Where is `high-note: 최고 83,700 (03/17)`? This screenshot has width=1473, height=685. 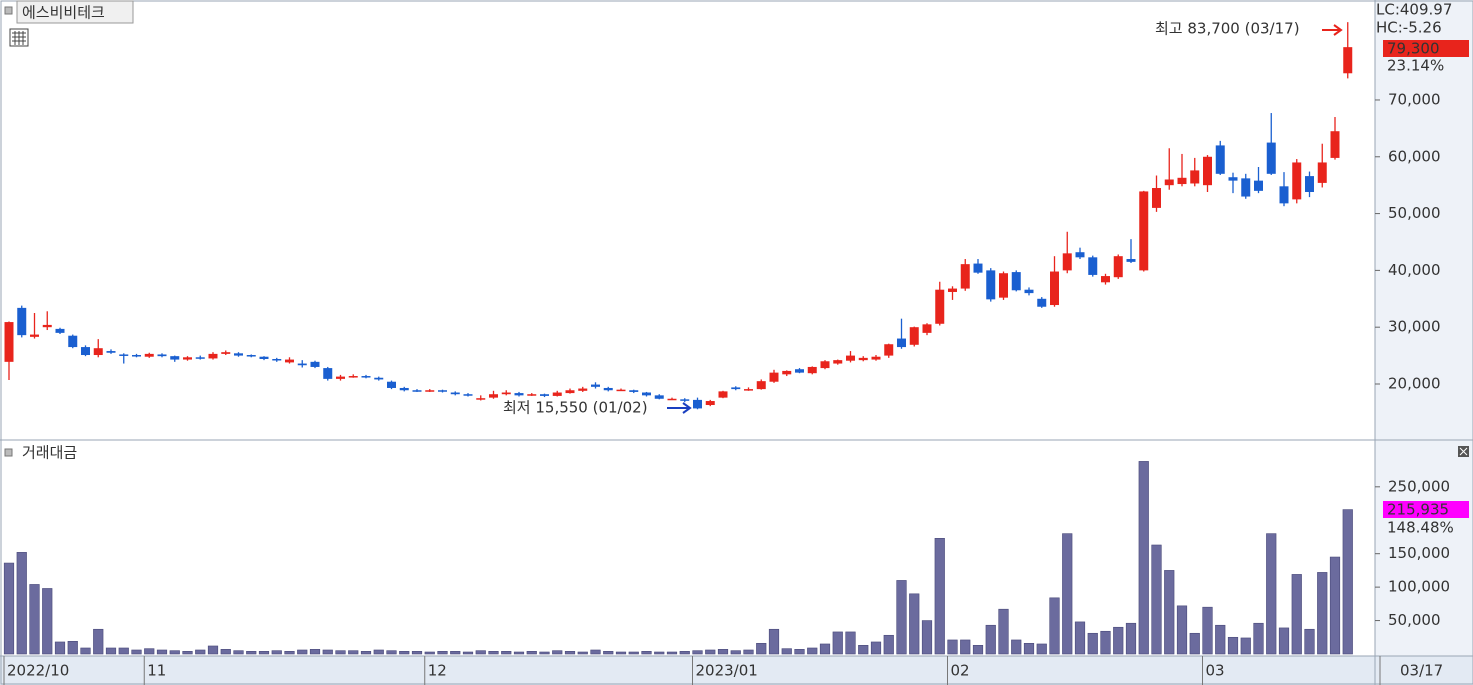
high-note: 최고 83,700 (03/17) is located at coordinates (1227, 29).